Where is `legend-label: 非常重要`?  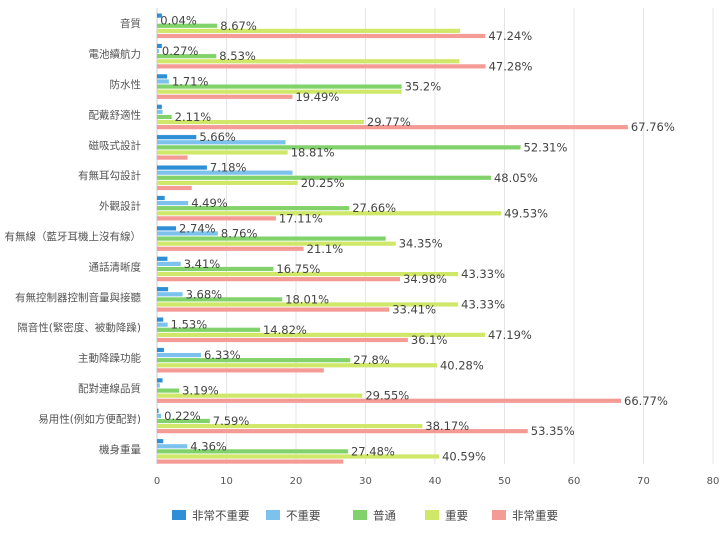
legend-label: 非常重要 is located at coordinates (535, 516).